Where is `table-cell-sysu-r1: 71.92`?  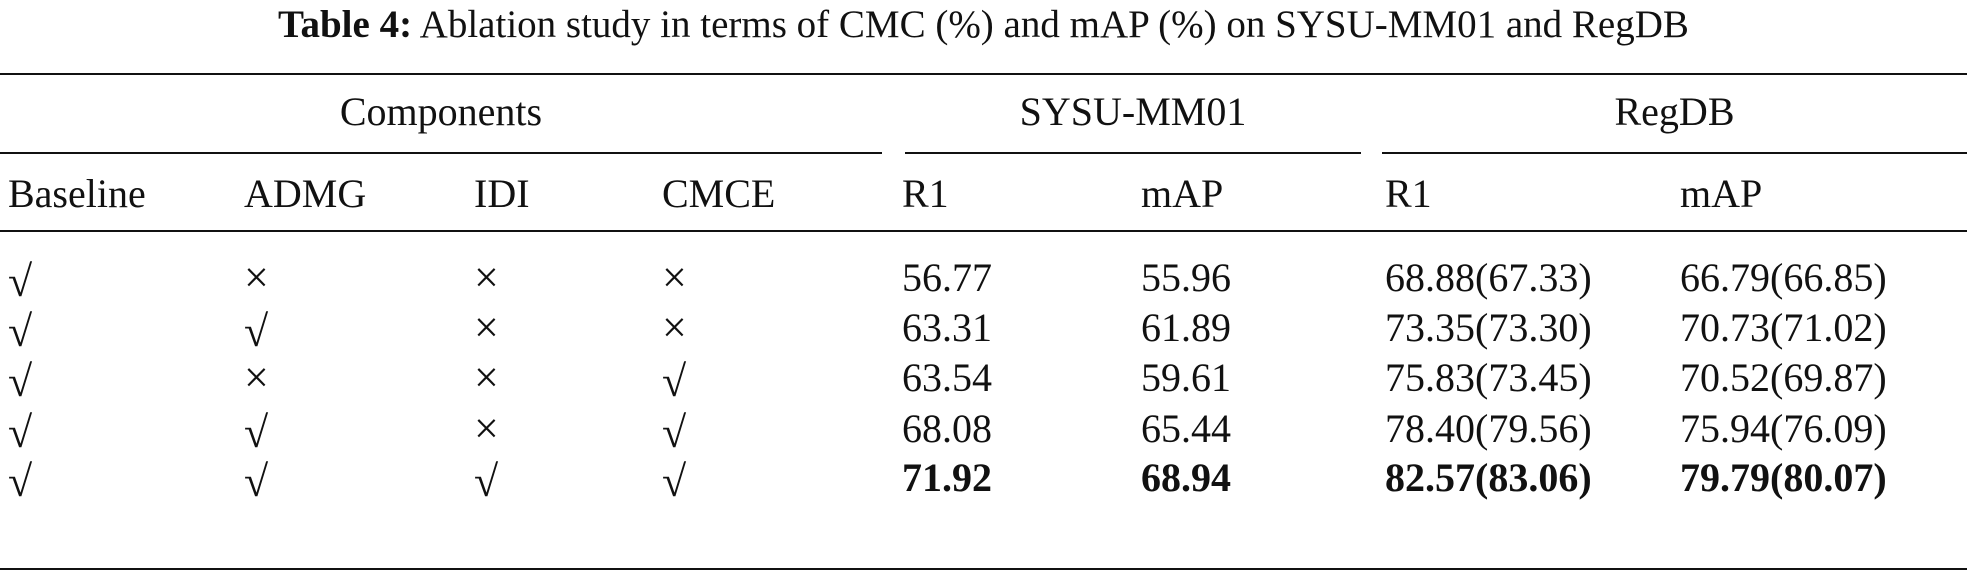 table-cell-sysu-r1: 71.92 is located at coordinates (947, 477).